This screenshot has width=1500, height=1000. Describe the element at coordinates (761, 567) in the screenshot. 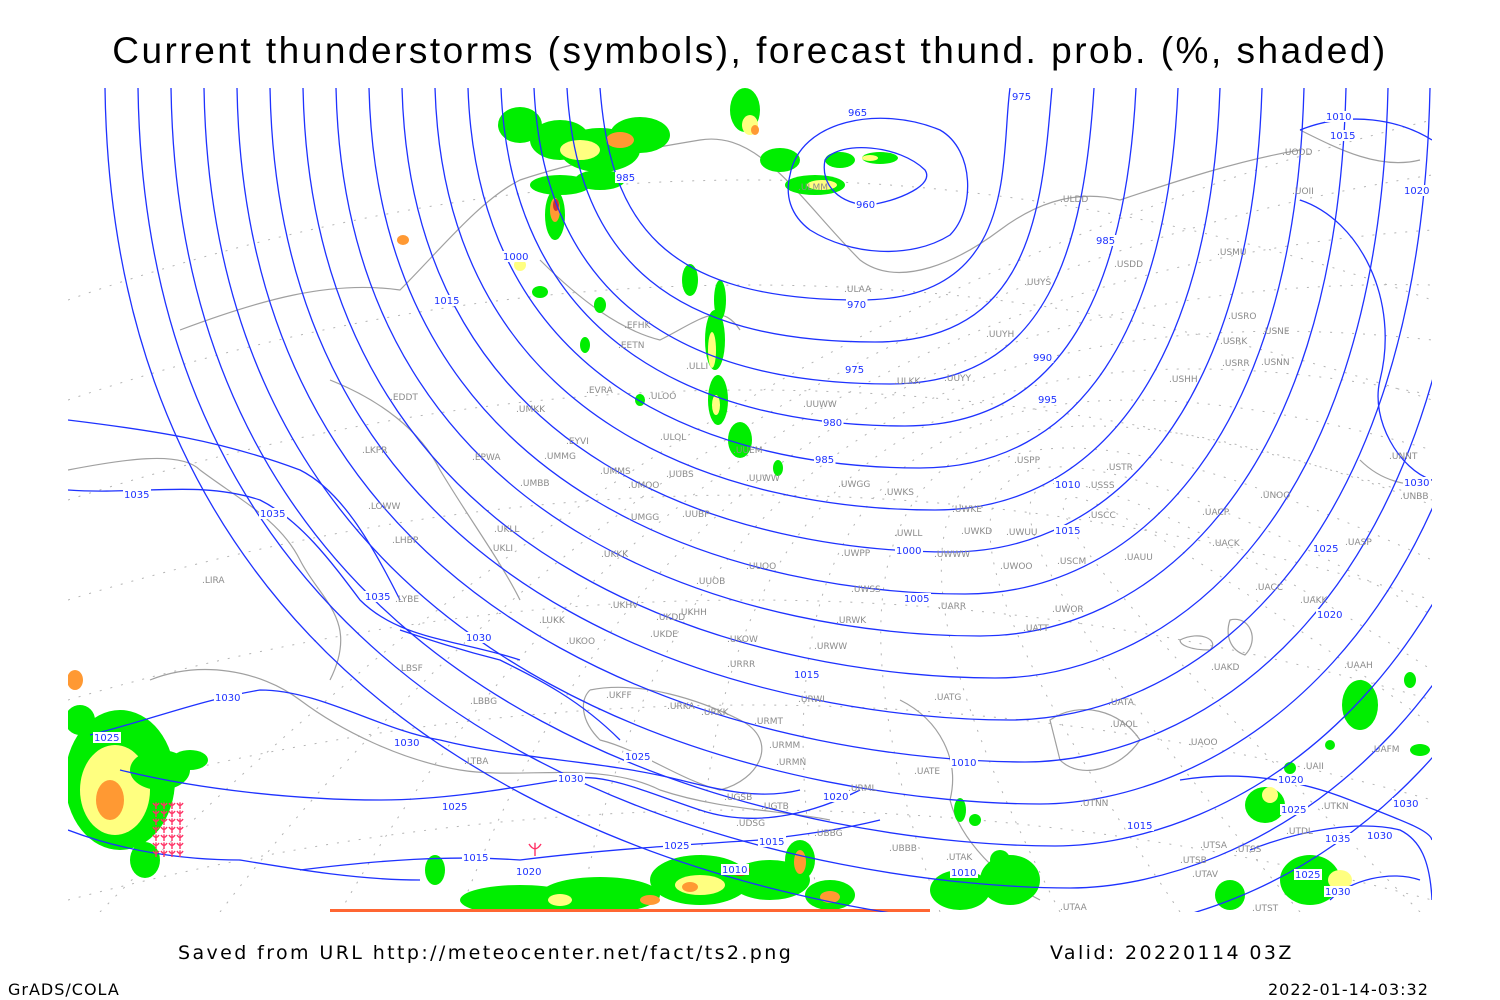

I see `station-label: .UUOO` at that location.